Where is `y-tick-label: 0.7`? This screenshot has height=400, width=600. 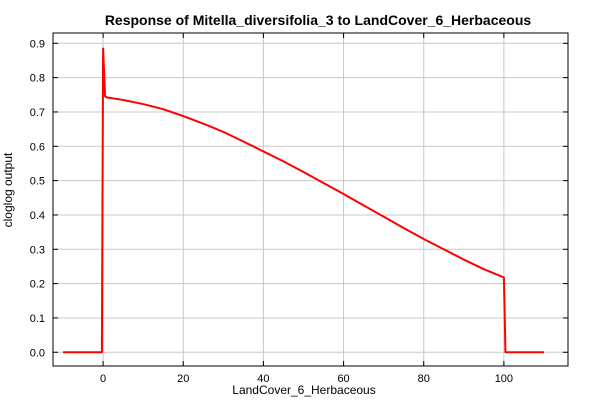
y-tick-label: 0.7 is located at coordinates (37, 113).